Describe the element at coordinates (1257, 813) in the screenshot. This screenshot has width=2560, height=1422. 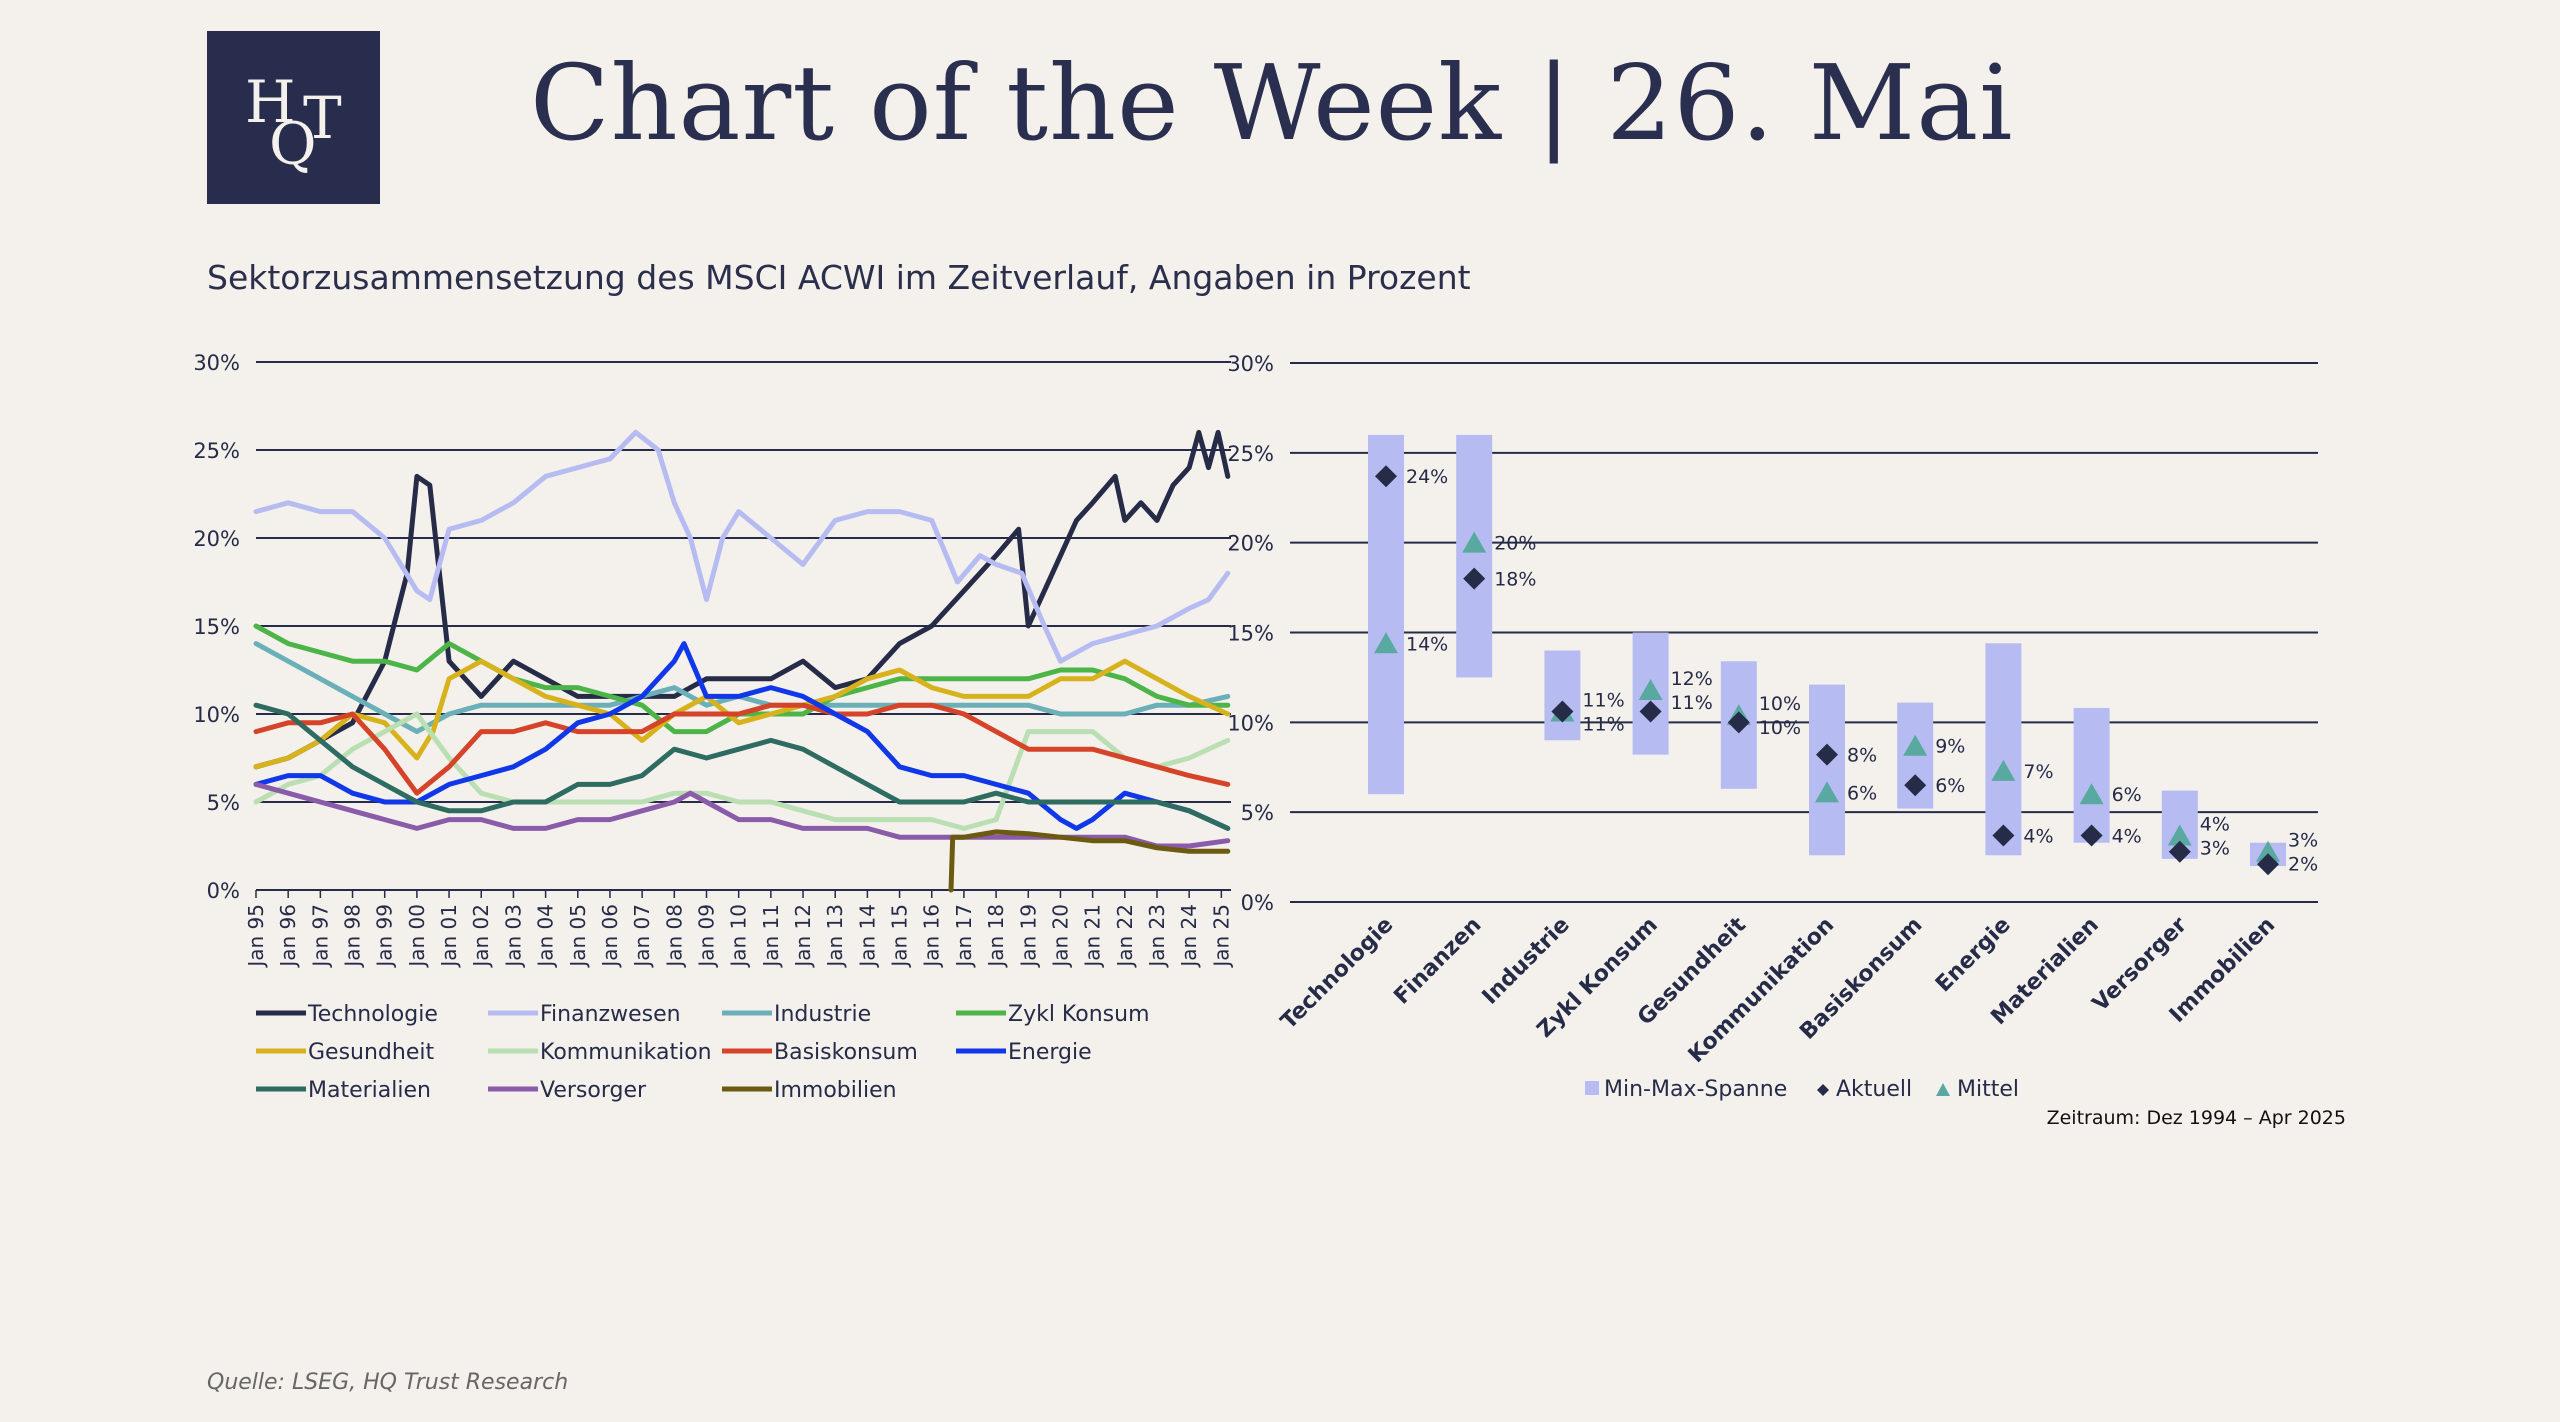
I see `right-y-tick-label: 5%` at that location.